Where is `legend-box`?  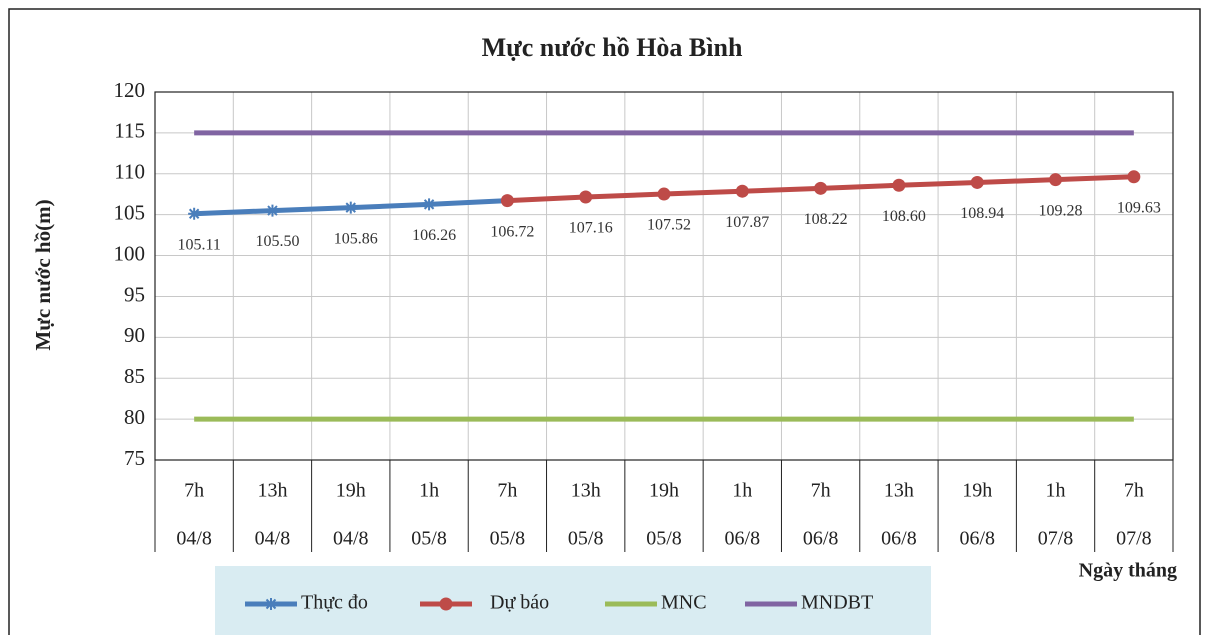
legend-box is located at coordinates (573, 600).